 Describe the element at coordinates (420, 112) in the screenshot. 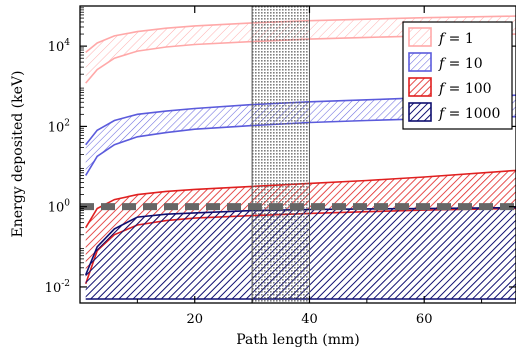

I see `legend-swatch-f1000` at that location.